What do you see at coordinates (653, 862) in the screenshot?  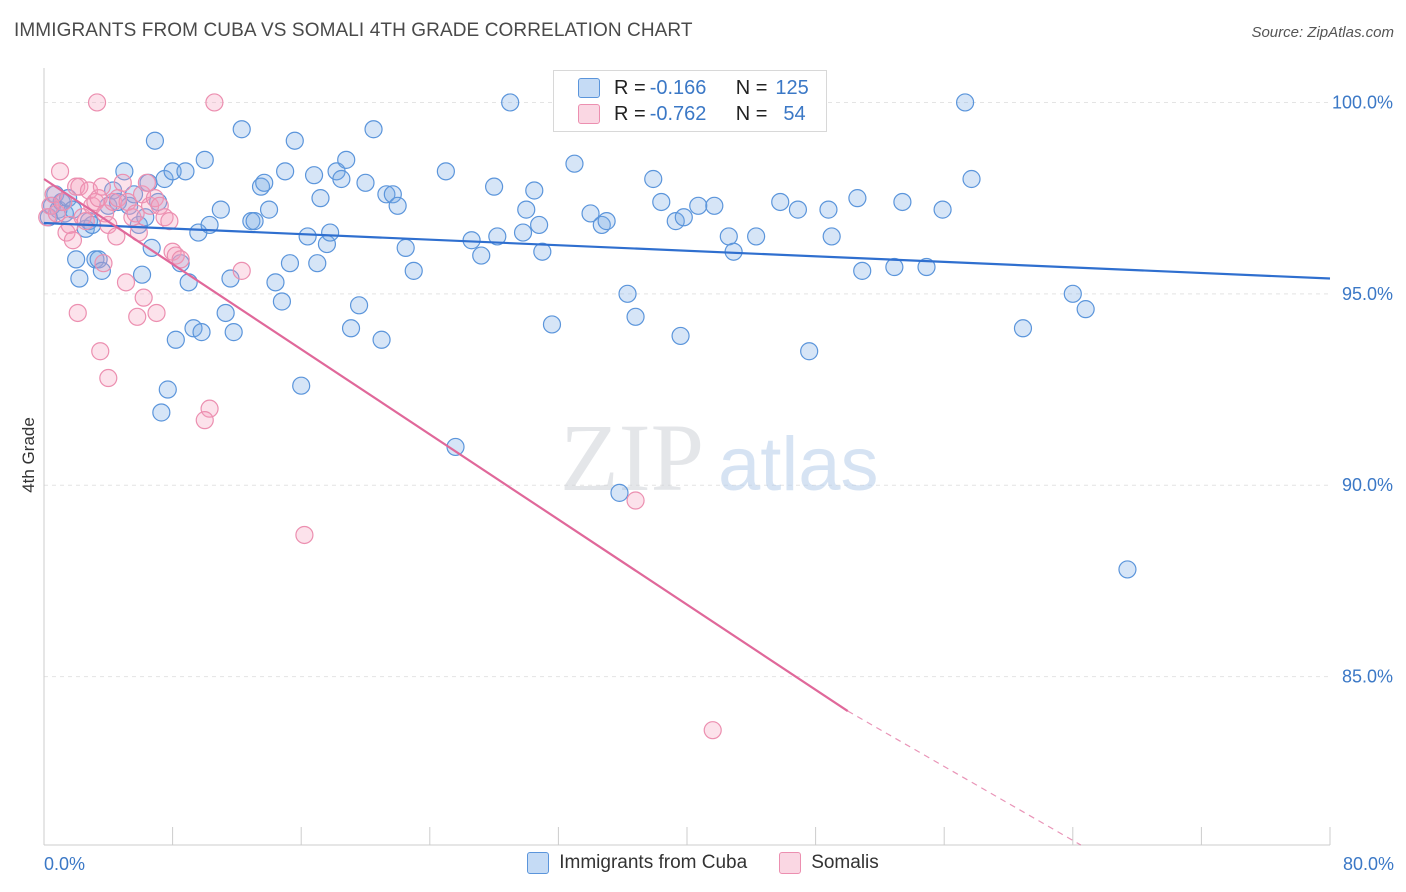 I see `legend-label-cuba: Immigrants from Cuba` at bounding box center [653, 862].